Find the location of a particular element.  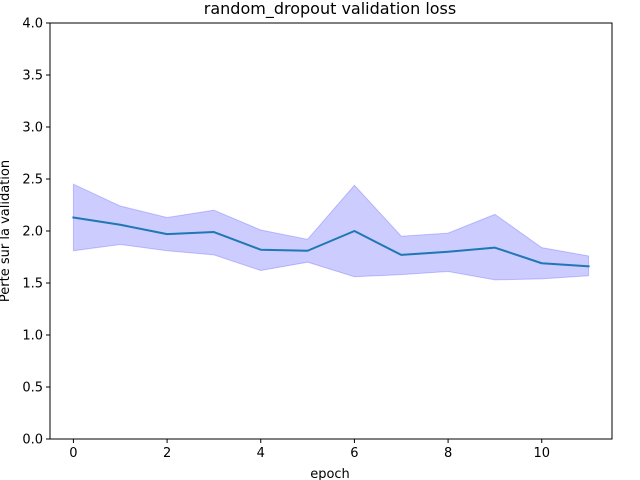

y-ticks: 0.0 0.5 1.0 1.5 2.0 2.5 3.0 3.5 4.0 is located at coordinates (36, 232).